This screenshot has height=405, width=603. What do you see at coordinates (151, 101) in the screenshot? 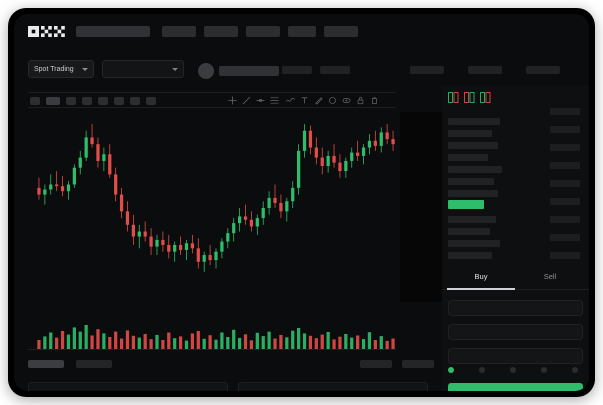
I see `toolbar-timeframe-more` at bounding box center [151, 101].